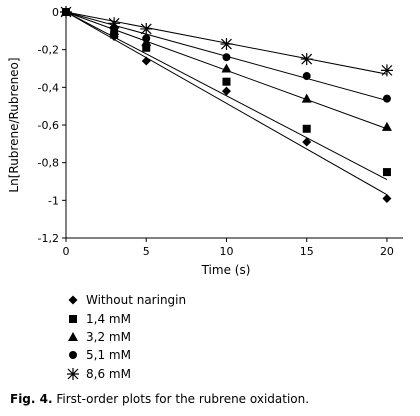 The width and height of the screenshot is (420, 416). I want to click on legend-marker-asterisk, so click(73, 373).